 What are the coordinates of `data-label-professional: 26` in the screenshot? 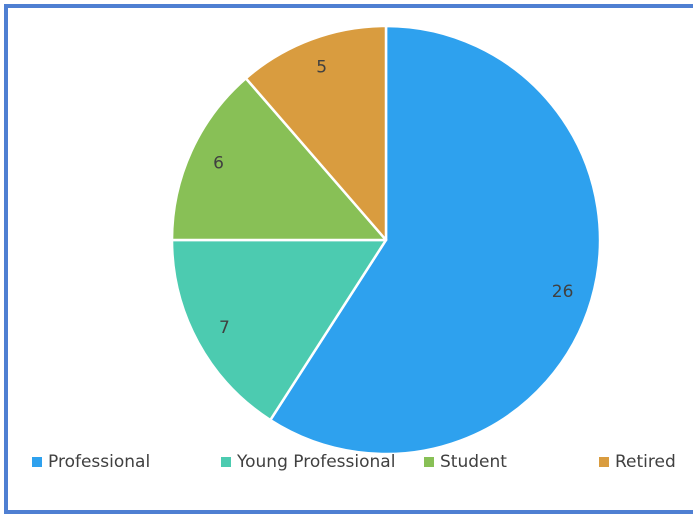 It's located at (563, 292).